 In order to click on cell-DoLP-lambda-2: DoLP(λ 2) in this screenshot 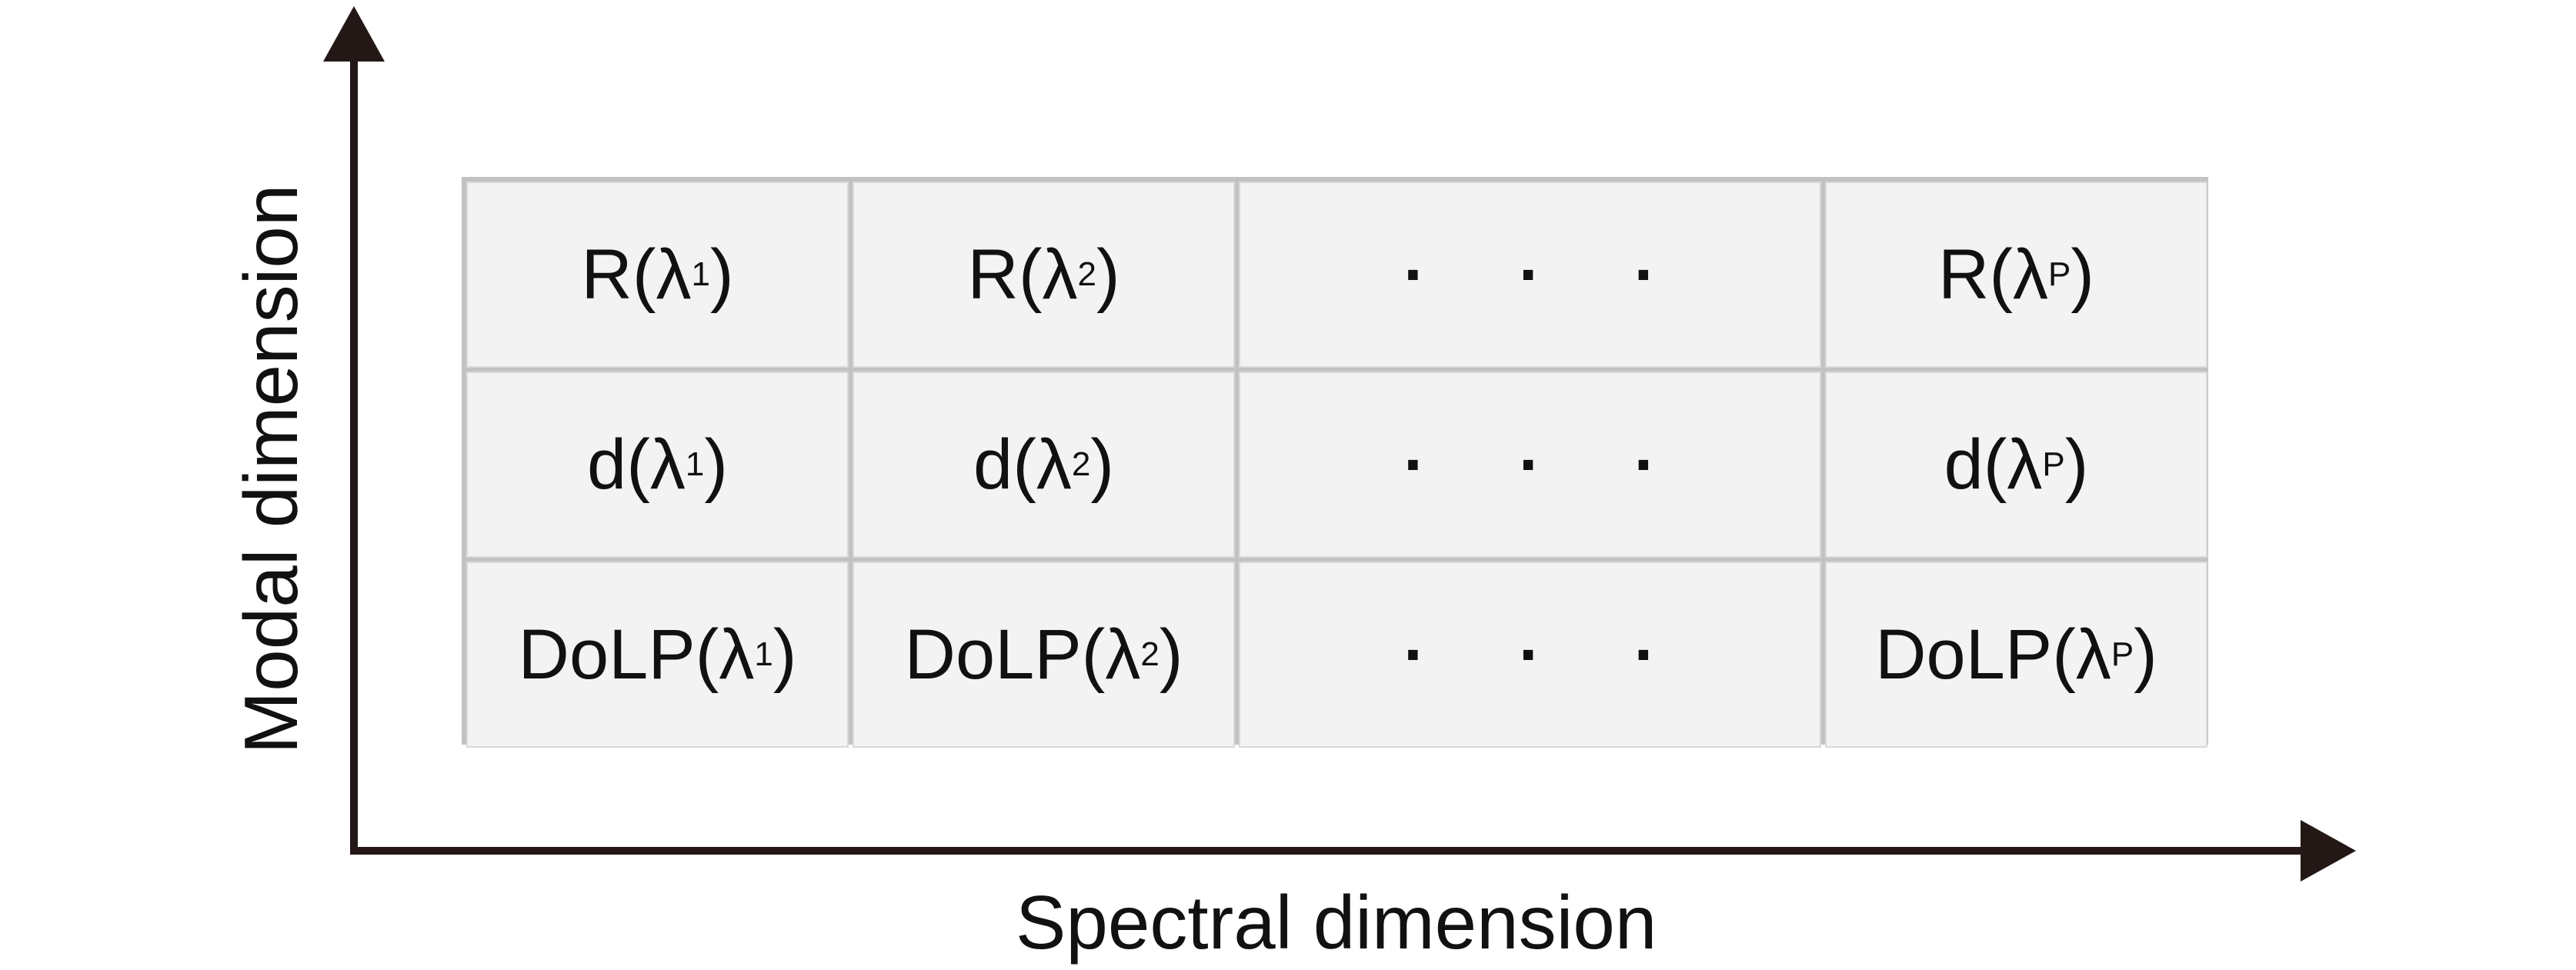, I will do `click(1044, 655)`.